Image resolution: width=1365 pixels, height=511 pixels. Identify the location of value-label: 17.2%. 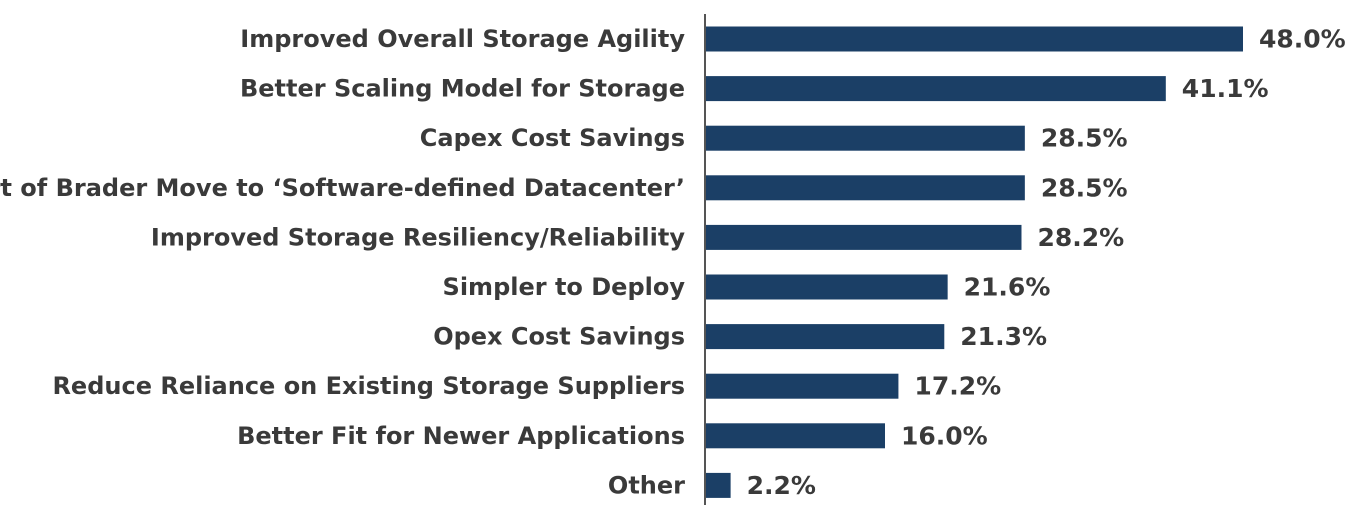
(957, 386).